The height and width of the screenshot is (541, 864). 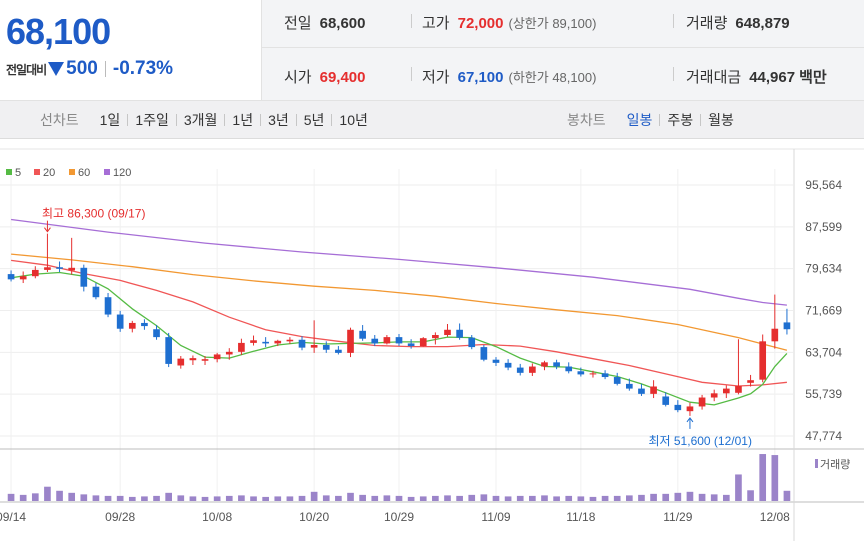 I want to click on stat-value: 67,100, so click(x=480, y=77).